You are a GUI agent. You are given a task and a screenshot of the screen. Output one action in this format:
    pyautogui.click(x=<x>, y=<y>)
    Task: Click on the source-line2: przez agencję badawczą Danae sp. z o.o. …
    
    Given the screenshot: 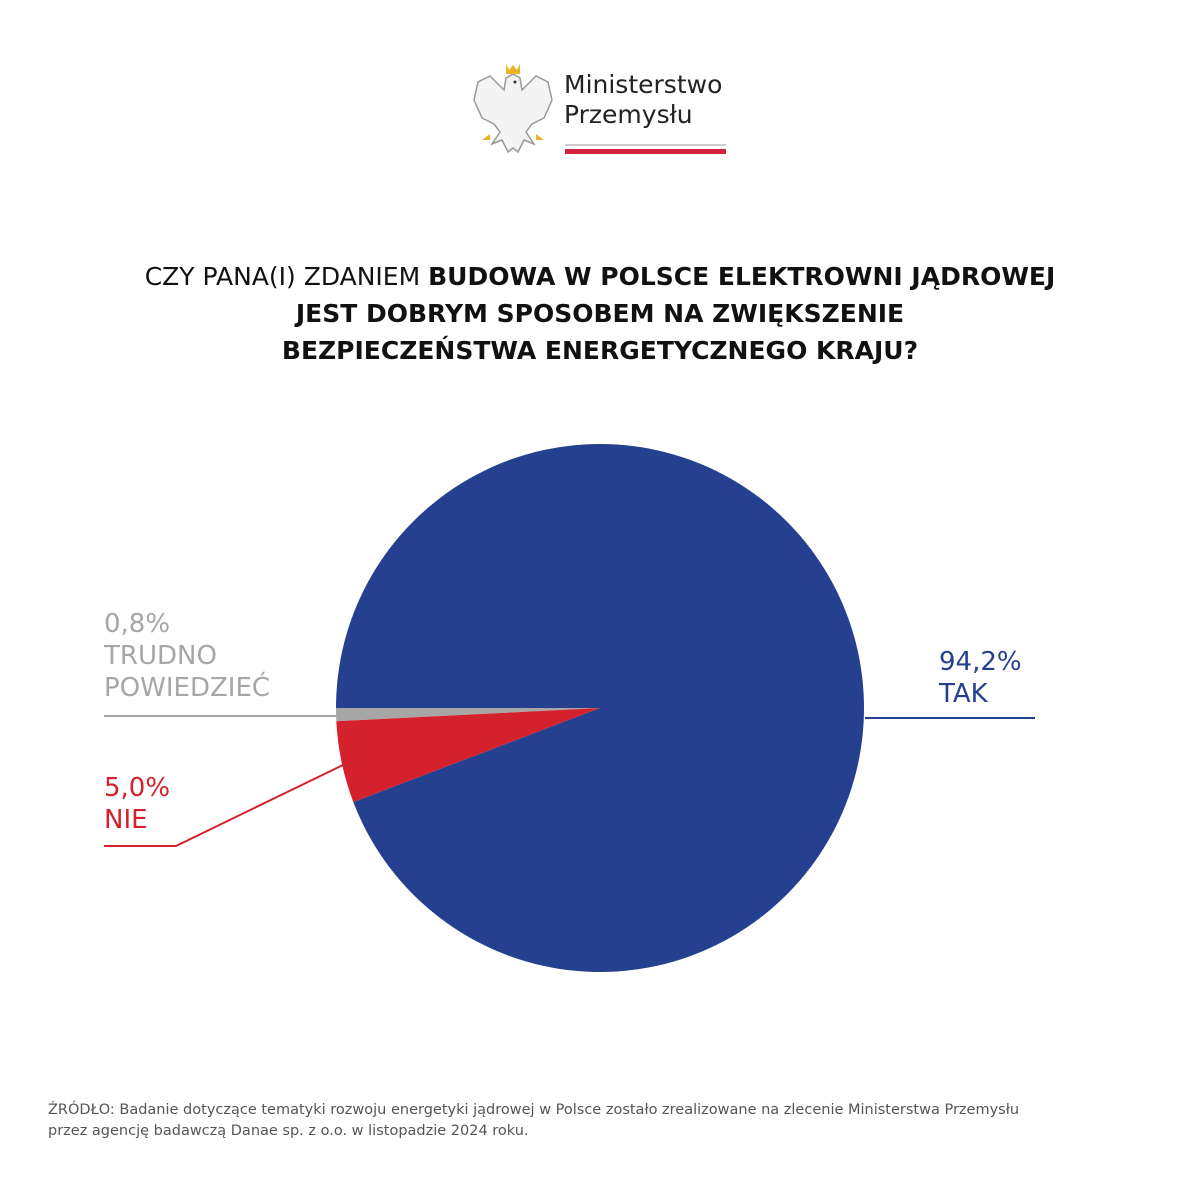 What is the action you would take?
    pyautogui.click(x=288, y=1131)
    